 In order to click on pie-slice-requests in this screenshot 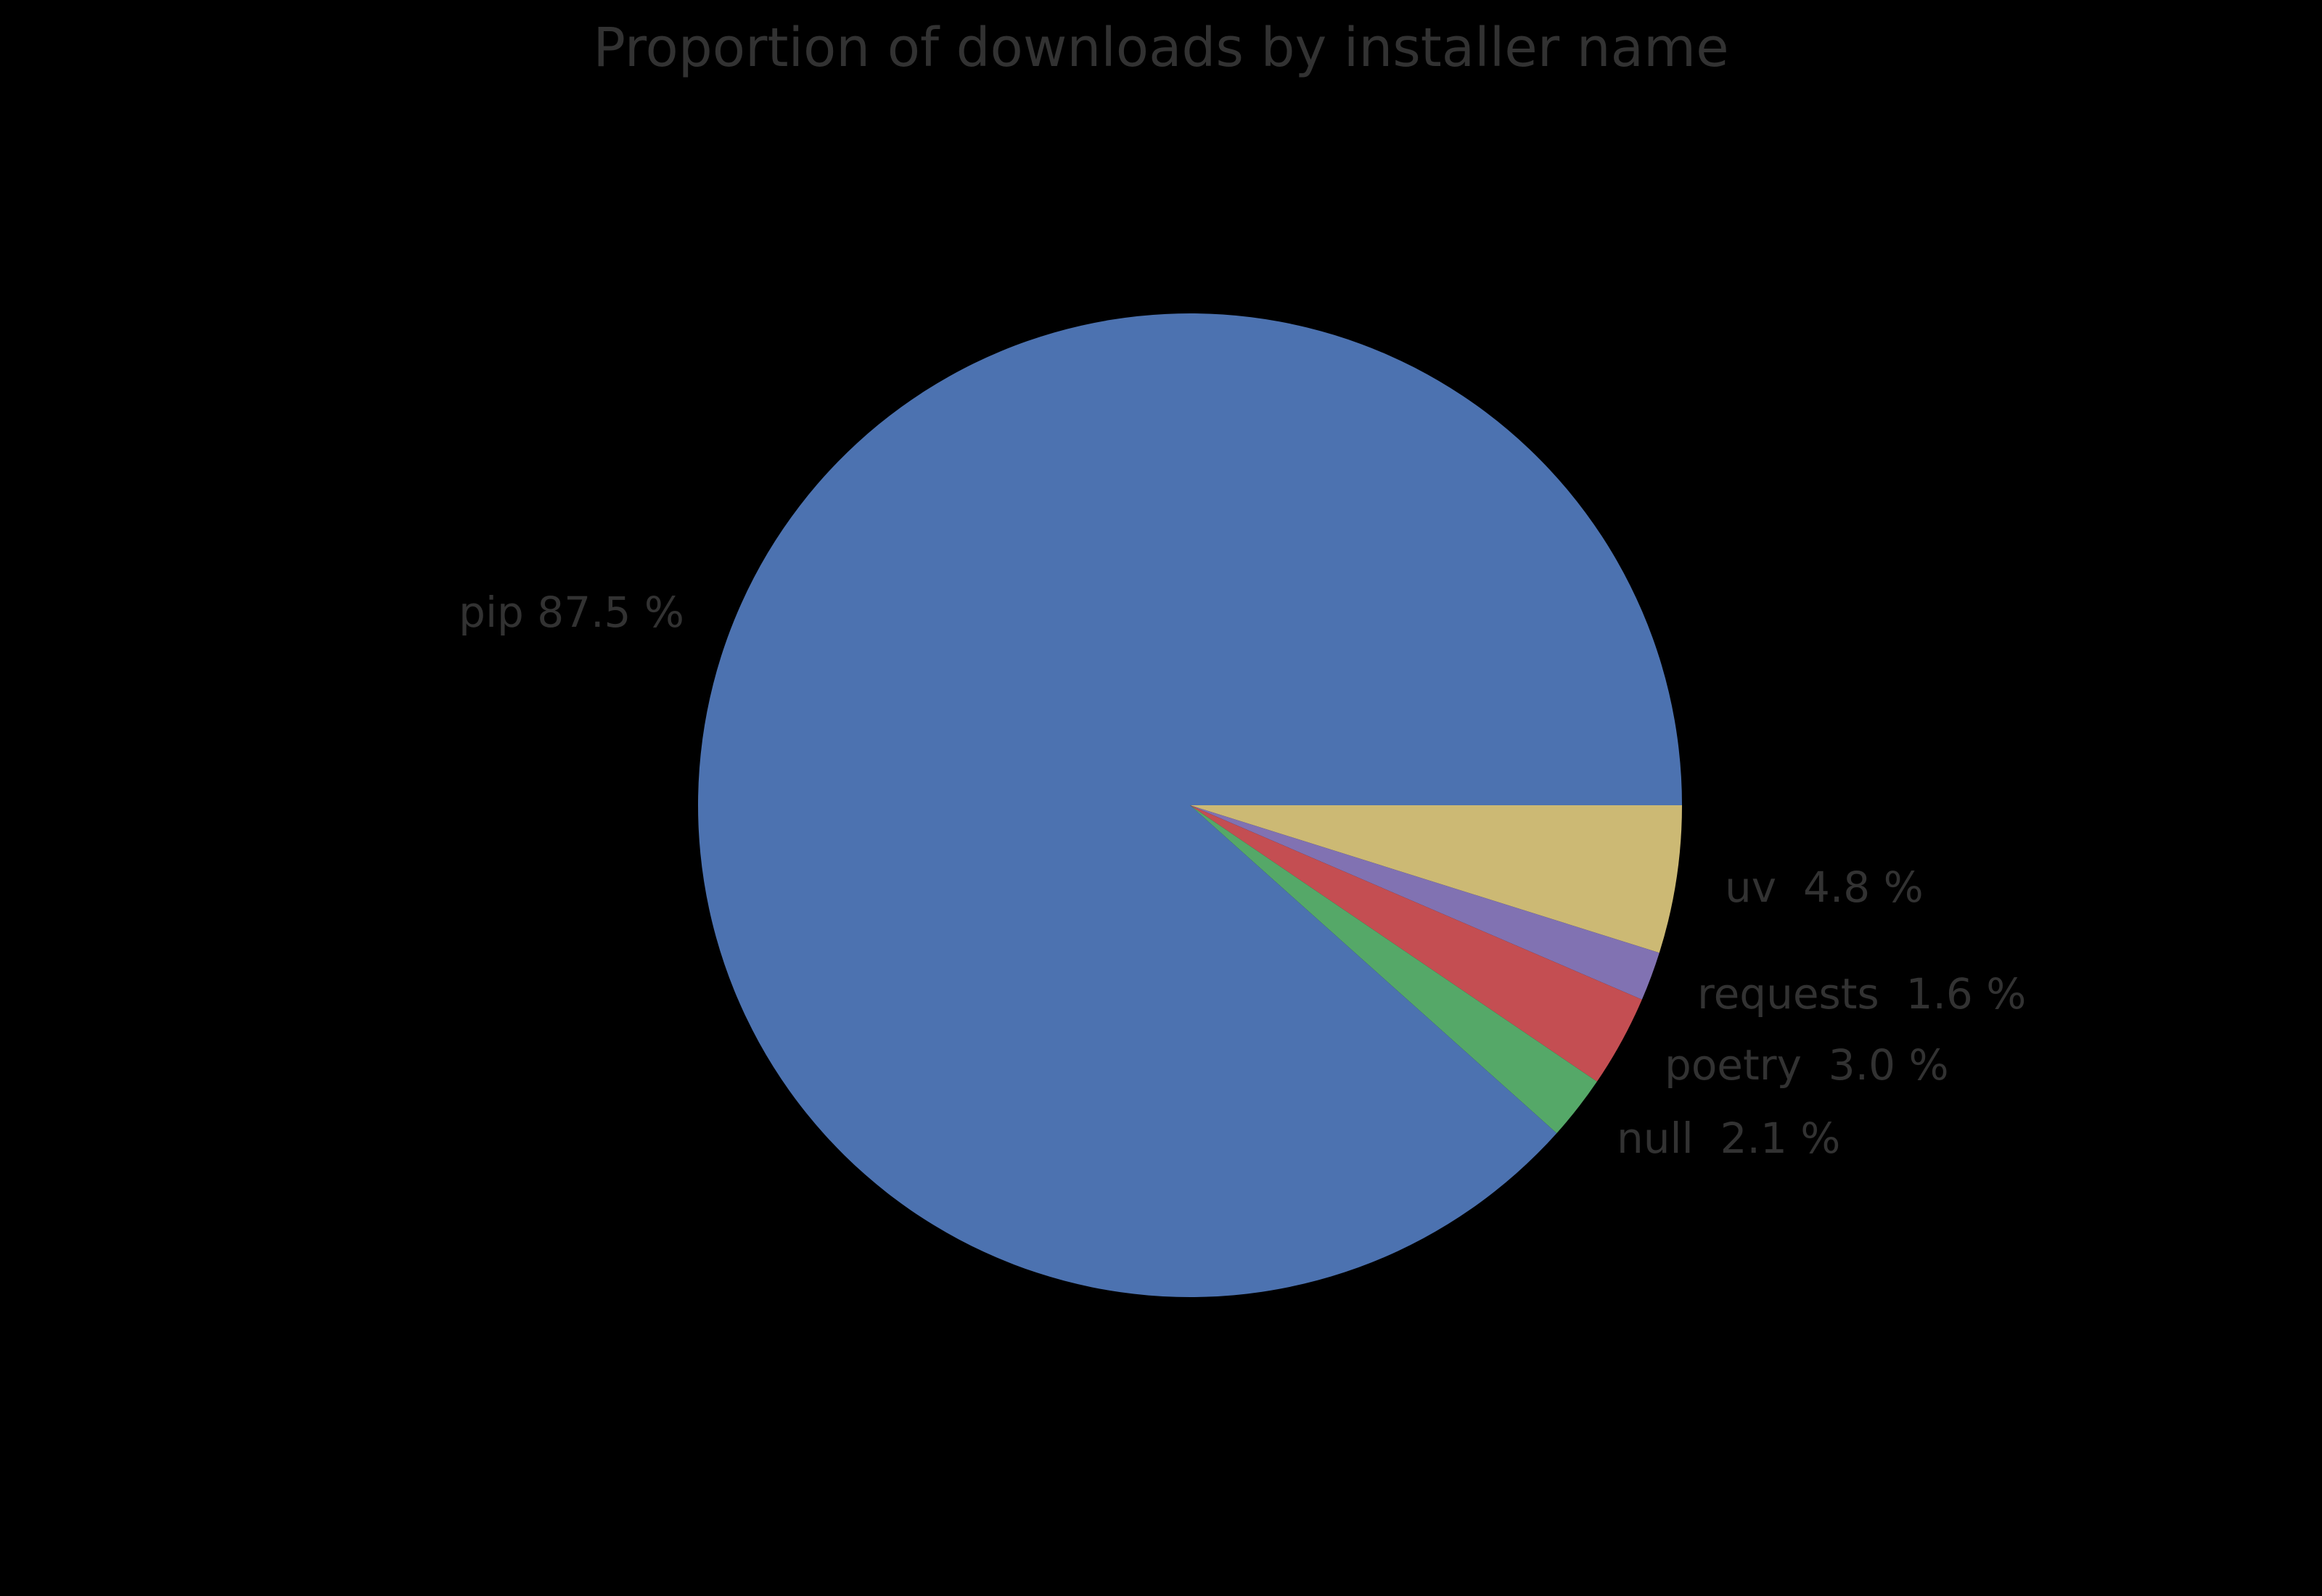, I will do `click(1425, 902)`.